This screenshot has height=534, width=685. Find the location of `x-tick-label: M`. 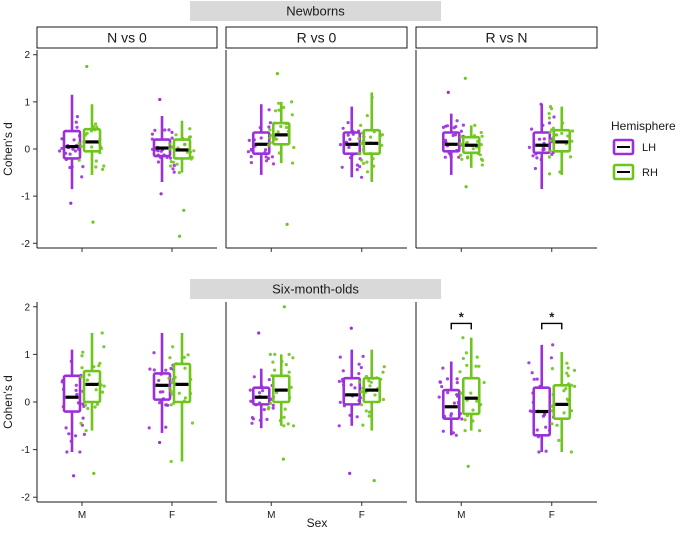

x-tick-label: M is located at coordinates (82, 515).